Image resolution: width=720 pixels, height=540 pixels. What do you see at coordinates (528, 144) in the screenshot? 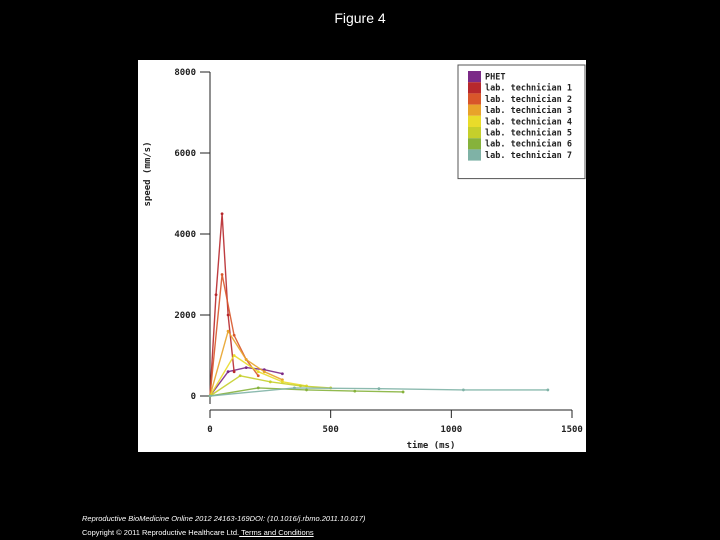
I see `legend-label: lab. technician 6` at bounding box center [528, 144].